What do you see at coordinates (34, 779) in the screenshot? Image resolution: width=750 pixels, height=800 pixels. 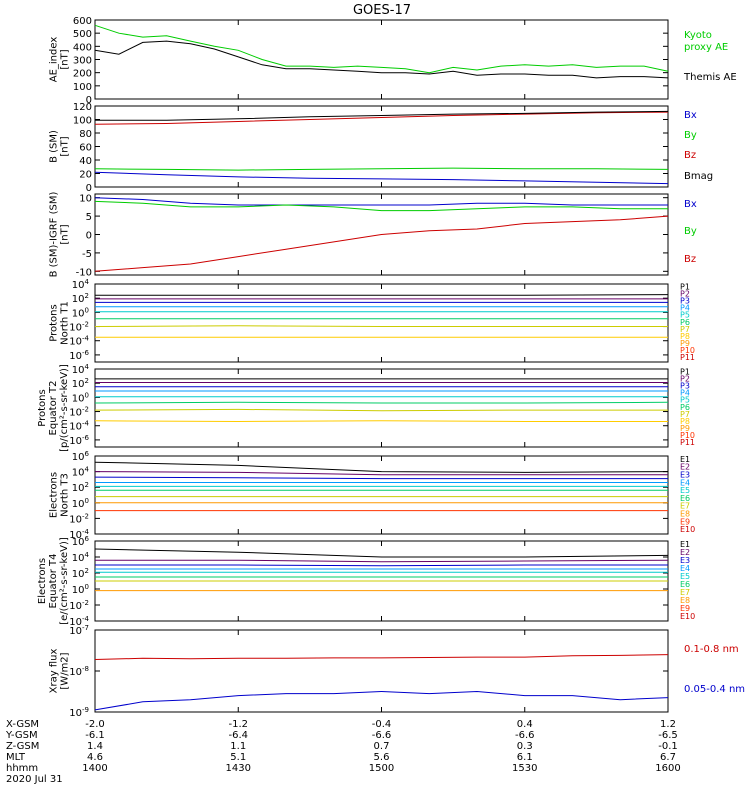 I see `x-axis-date: 2020 Jul 31` at bounding box center [34, 779].